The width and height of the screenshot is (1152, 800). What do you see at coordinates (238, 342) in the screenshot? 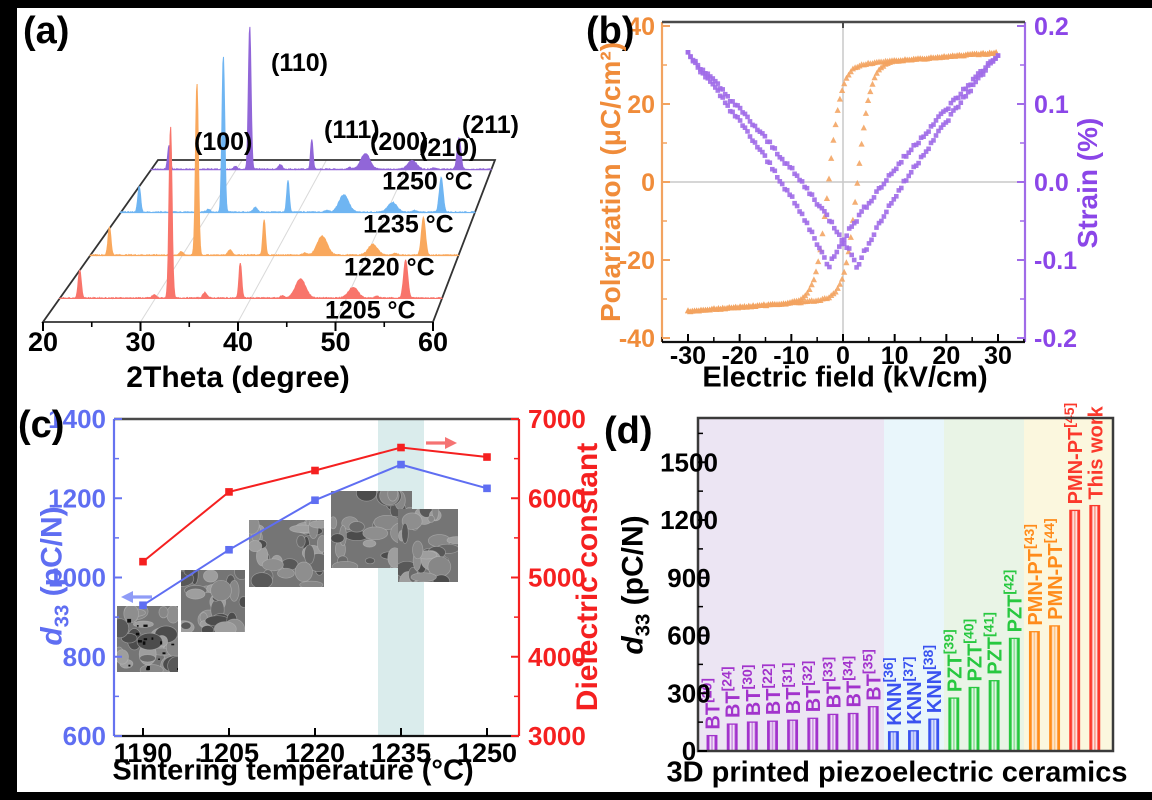
I see `x-tick-label: 40` at bounding box center [238, 342].